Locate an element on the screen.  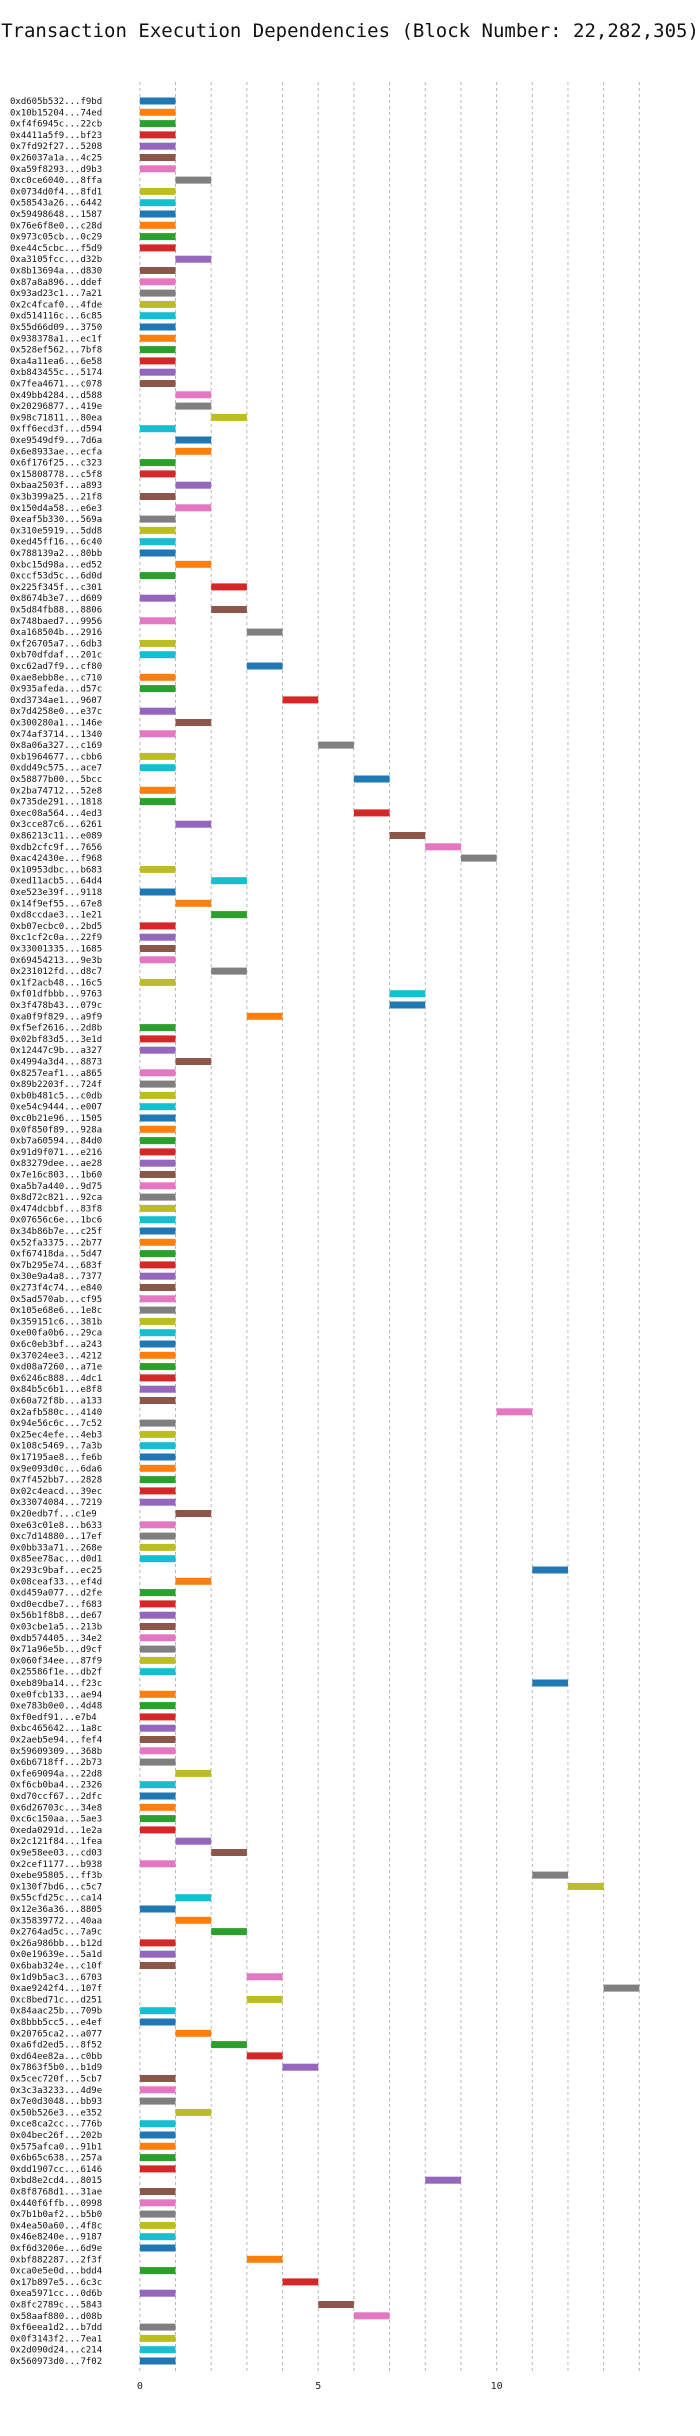
bar-0x25ec4efe...4eb3 is located at coordinates (157, 1434).